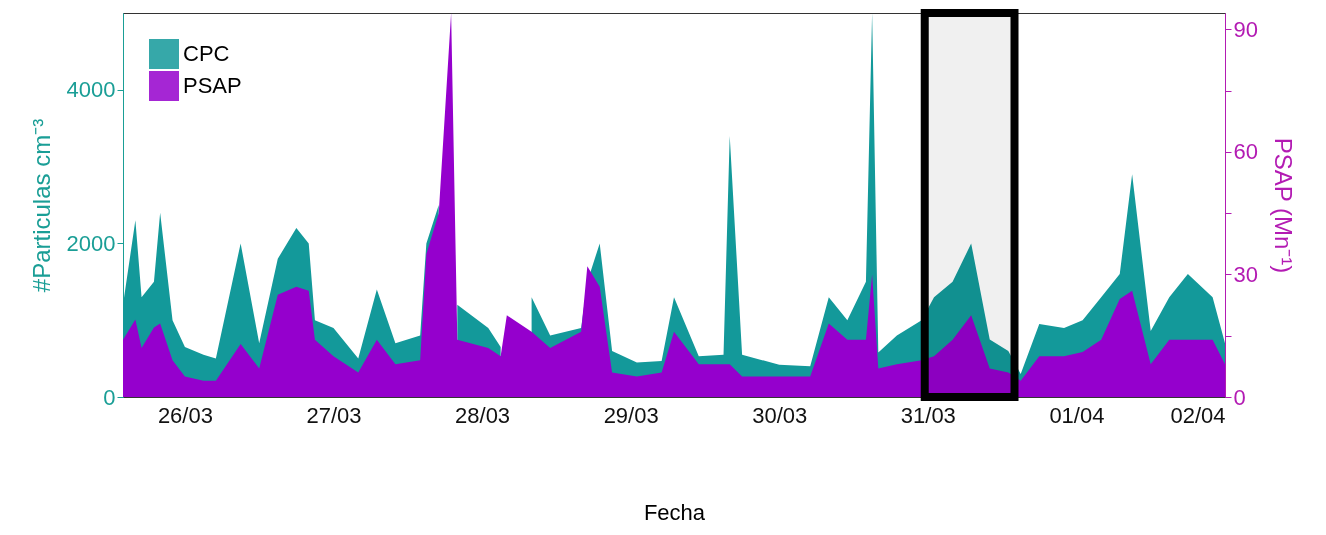 This screenshot has height=535, width=1326. I want to click on y-tick-label: 0, so click(109, 397).